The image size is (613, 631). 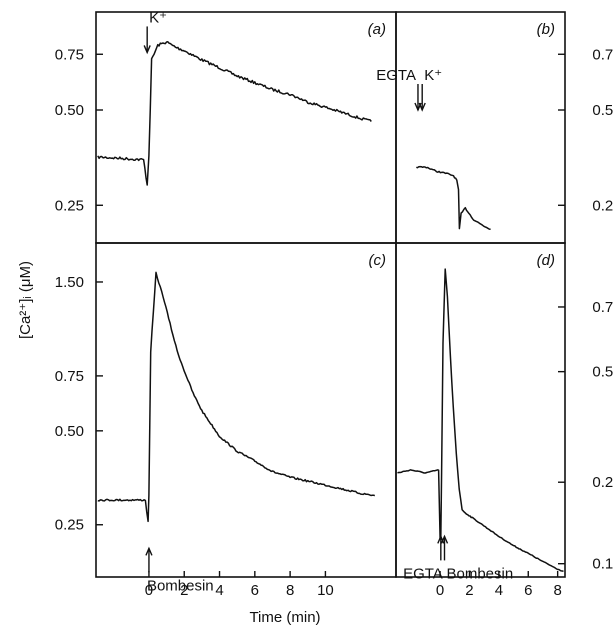 I want to click on y-tick-label-a-2: 0.75, so click(x=69, y=54).